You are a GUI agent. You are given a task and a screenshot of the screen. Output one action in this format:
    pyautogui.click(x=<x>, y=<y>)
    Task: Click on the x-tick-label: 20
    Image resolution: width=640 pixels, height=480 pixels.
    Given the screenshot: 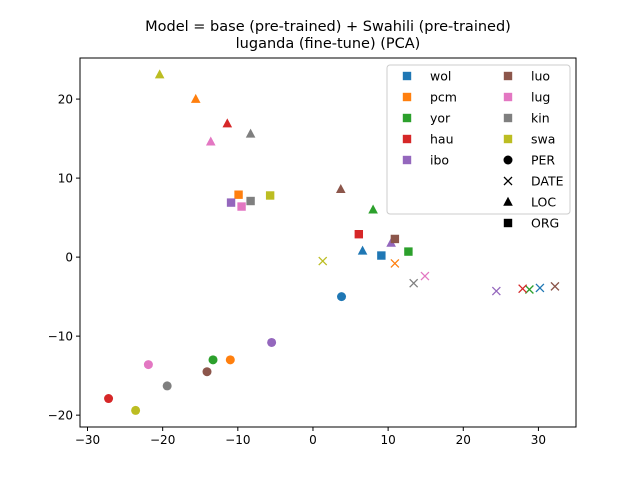 What is the action you would take?
    pyautogui.click(x=463, y=440)
    